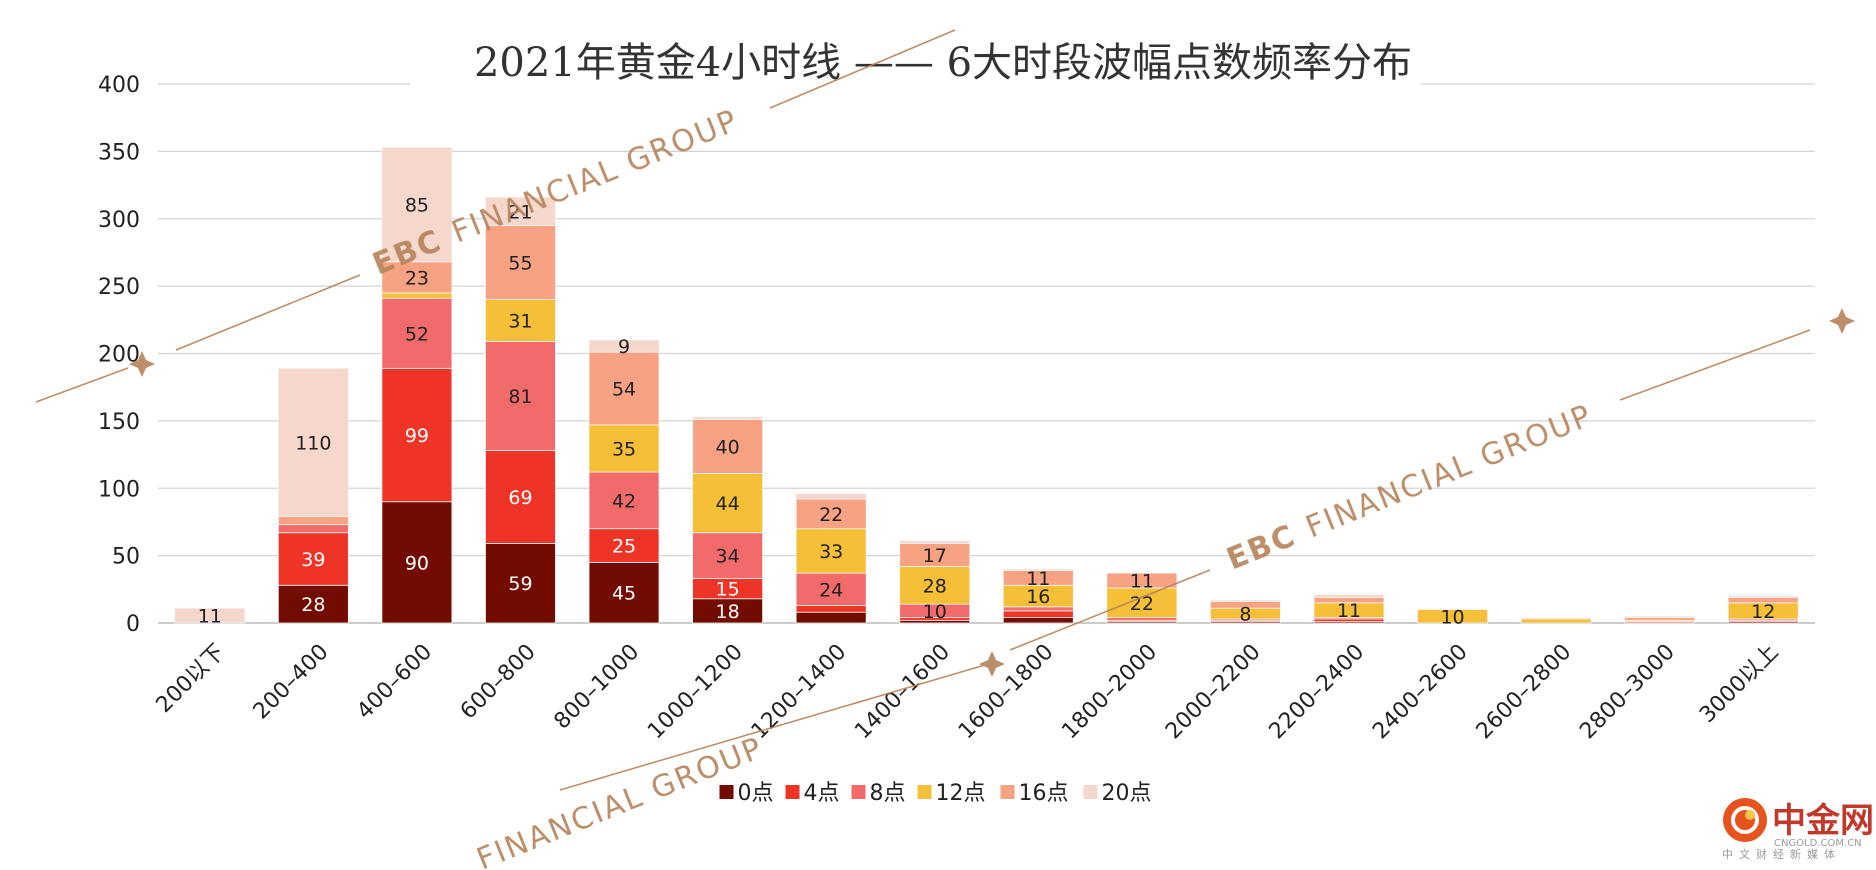  I want to click on x-tick-label: 400–600, so click(394, 682).